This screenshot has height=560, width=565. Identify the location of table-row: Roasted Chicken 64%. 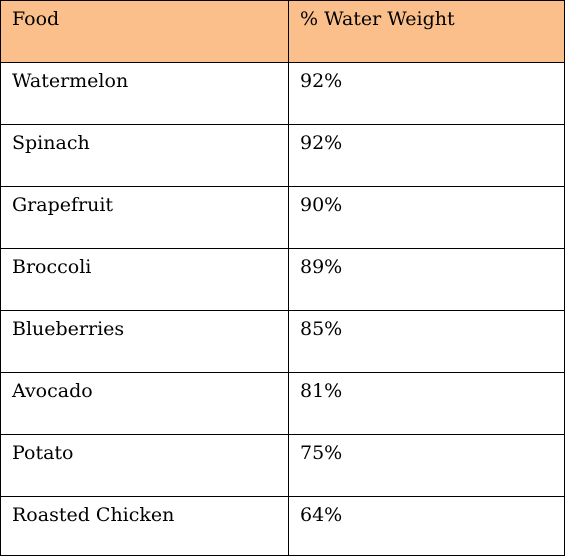
(282, 526).